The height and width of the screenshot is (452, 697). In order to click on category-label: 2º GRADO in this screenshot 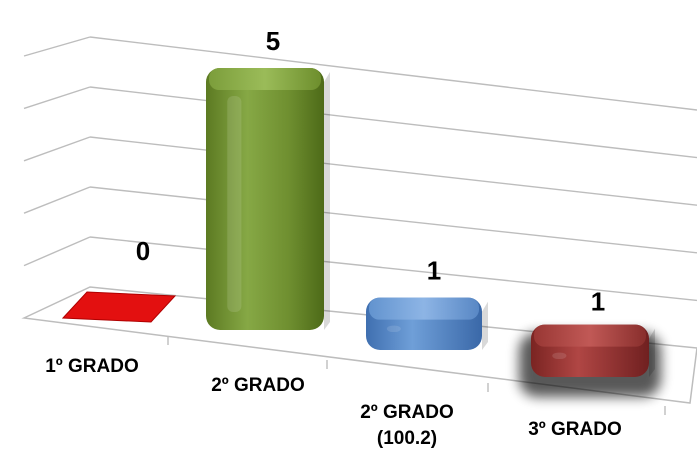, I will do `click(258, 385)`.